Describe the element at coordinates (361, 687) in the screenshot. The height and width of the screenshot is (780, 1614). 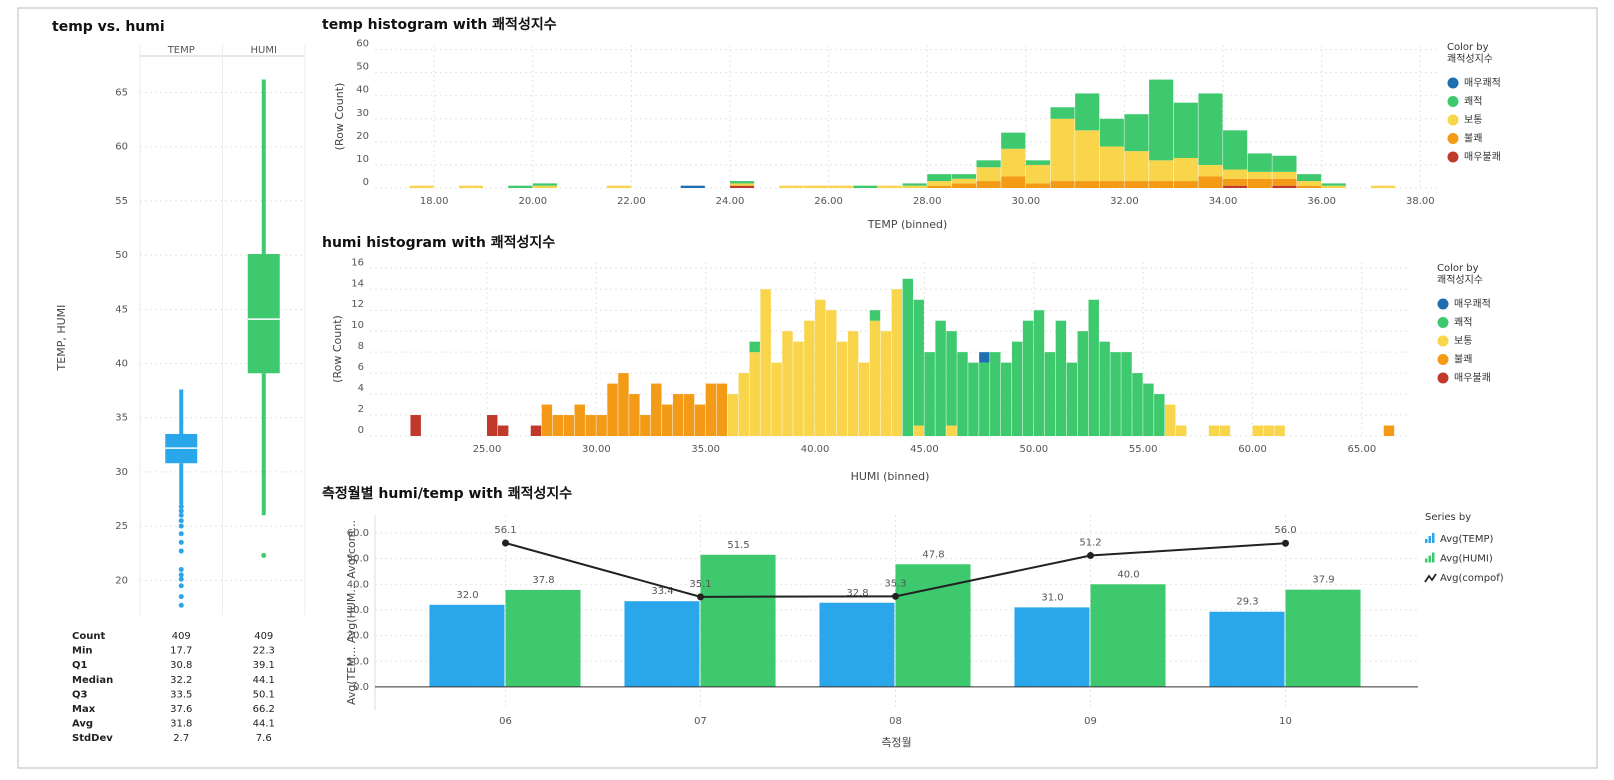
I see `y-tick-label: 0.0` at that location.